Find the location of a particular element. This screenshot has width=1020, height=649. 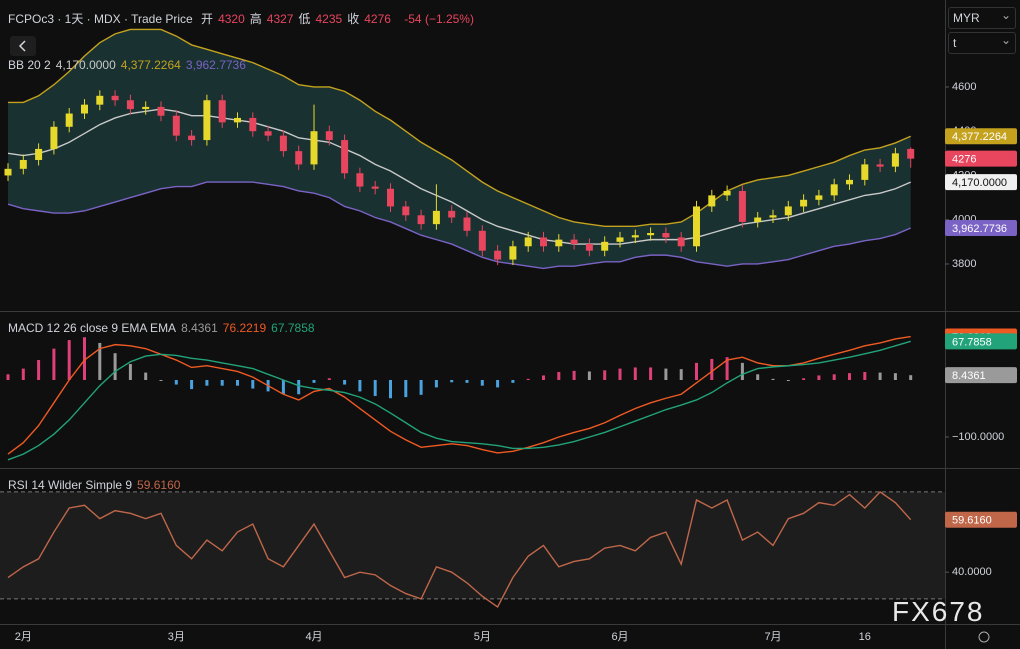

x-tick-label: 3月 is located at coordinates (176, 637).